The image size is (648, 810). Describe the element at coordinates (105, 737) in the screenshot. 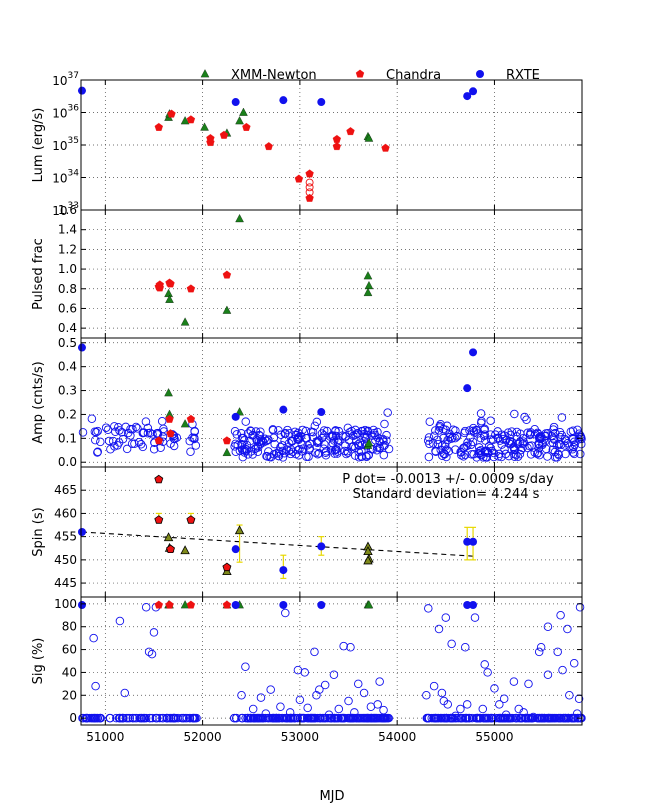

I see `x-tick-label: 51000` at that location.